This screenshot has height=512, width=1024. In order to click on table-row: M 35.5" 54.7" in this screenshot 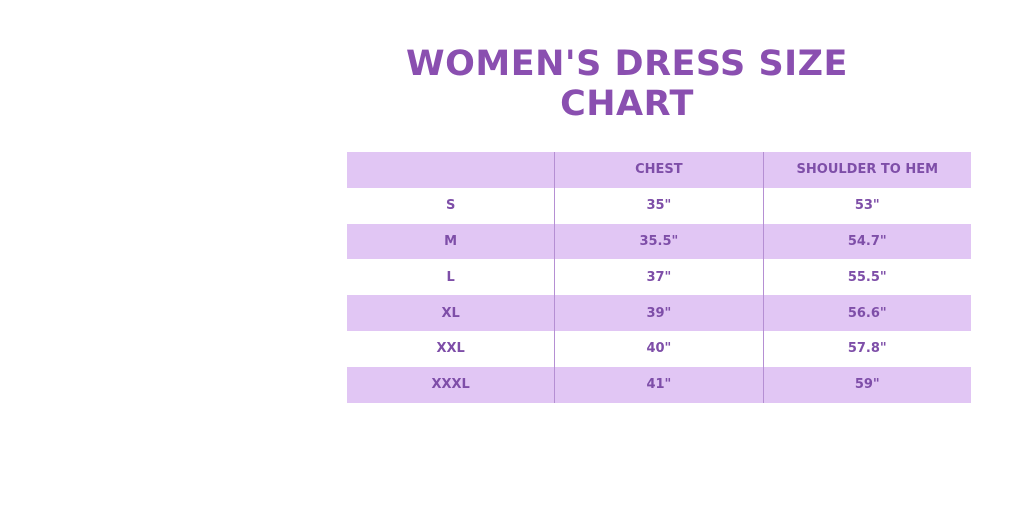, I will do `click(659, 241)`.